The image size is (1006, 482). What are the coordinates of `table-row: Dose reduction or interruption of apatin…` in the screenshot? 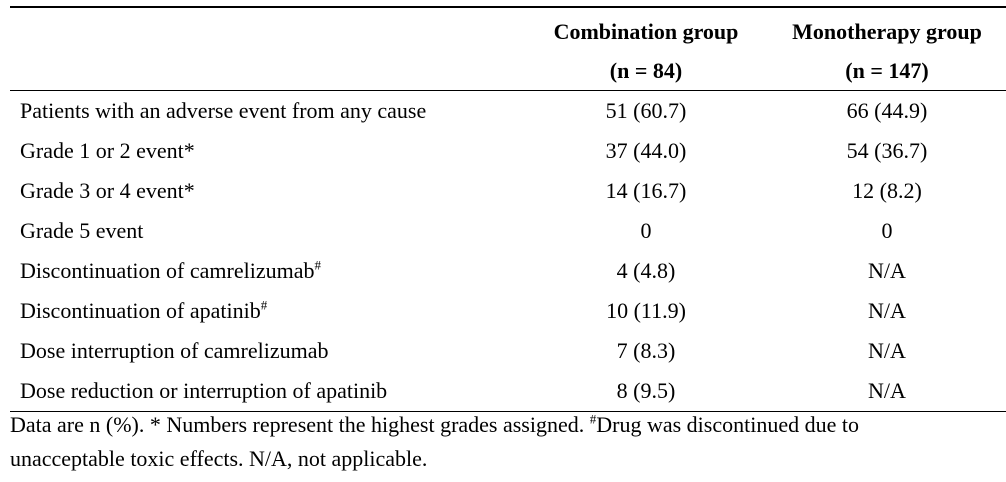 It's located at (508, 391).